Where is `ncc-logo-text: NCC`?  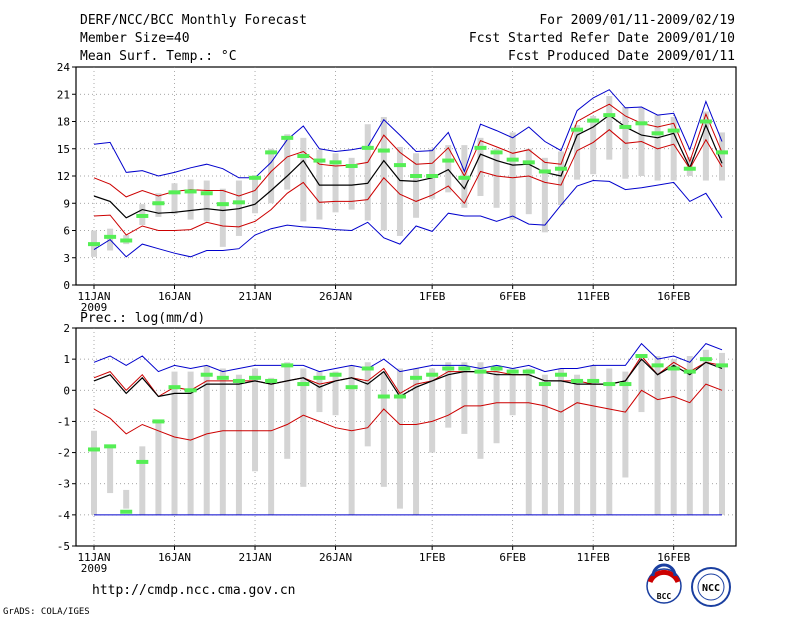
ncc-logo-text: NCC is located at coordinates (711, 588).